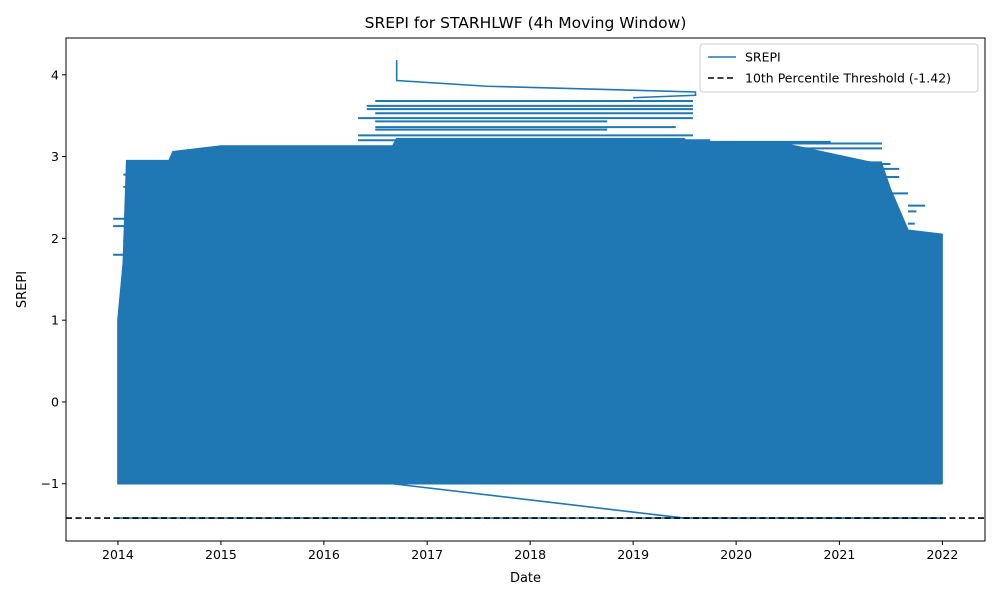 The image size is (1000, 600). What do you see at coordinates (525, 578) in the screenshot?
I see `x-axis-title: Date` at bounding box center [525, 578].